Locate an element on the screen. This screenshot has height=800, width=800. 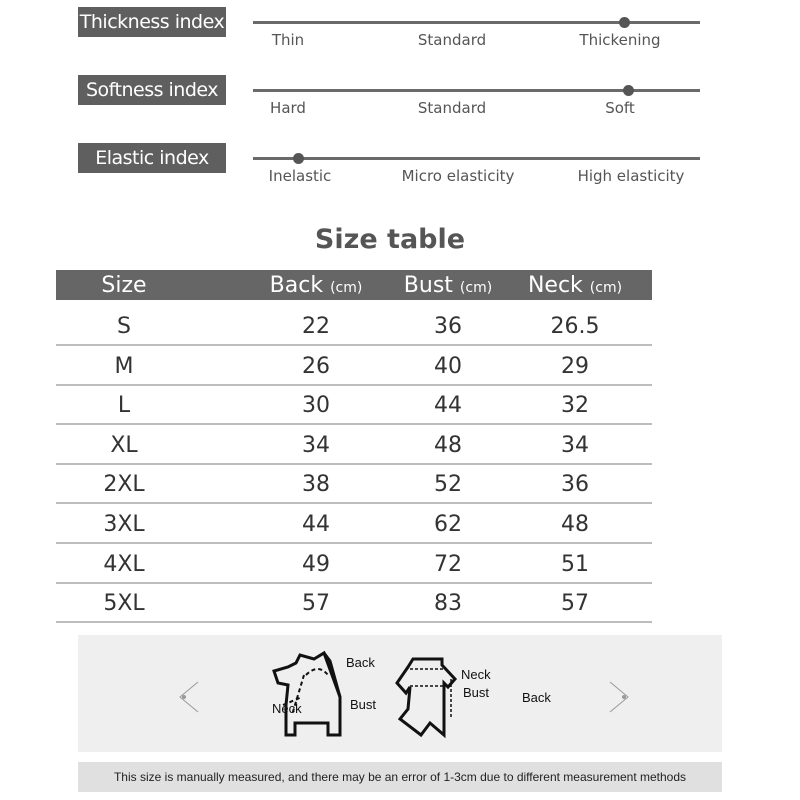
table-cell: 83 is located at coordinates (448, 604).